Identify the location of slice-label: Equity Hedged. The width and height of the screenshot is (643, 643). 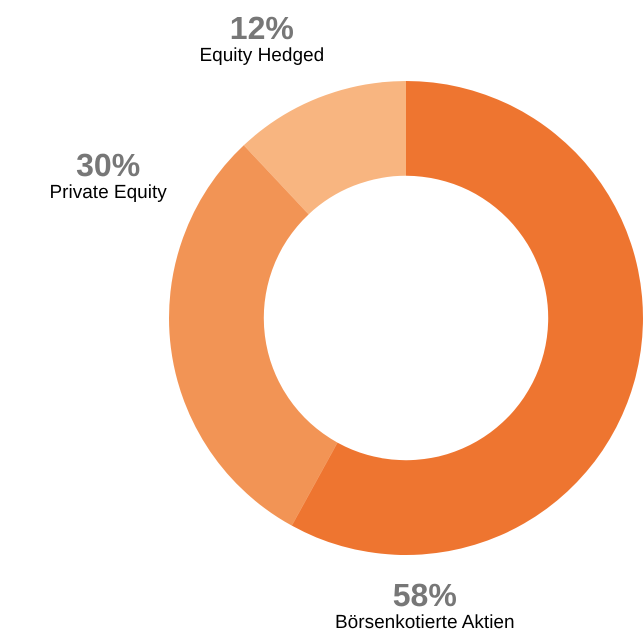
(262, 56).